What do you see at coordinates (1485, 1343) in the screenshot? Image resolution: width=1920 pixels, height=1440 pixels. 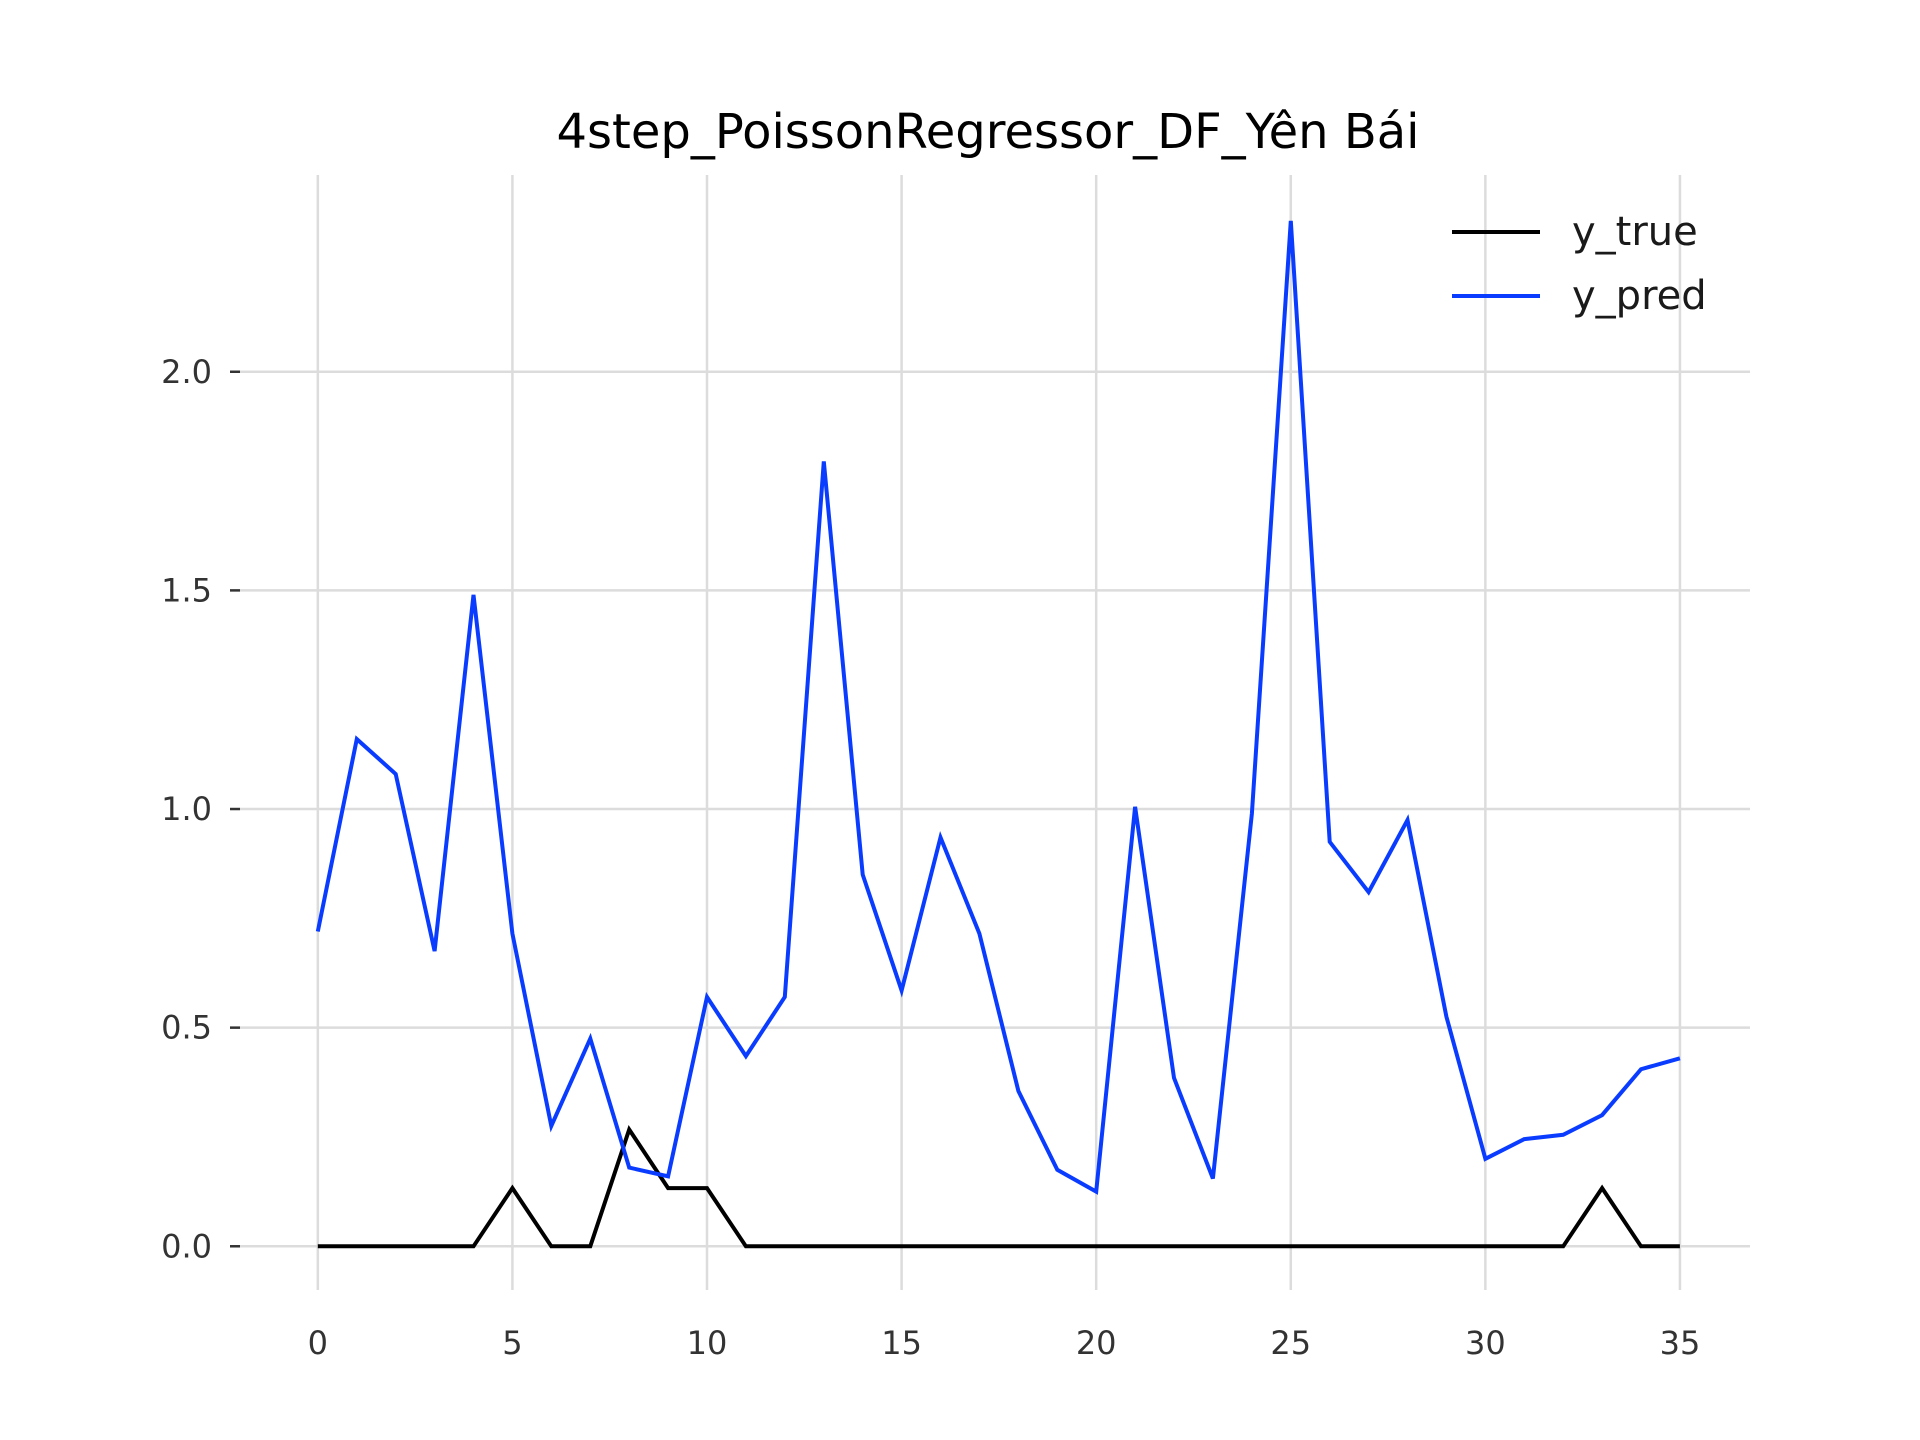 I see `x-tick-label-30: 30` at bounding box center [1485, 1343].